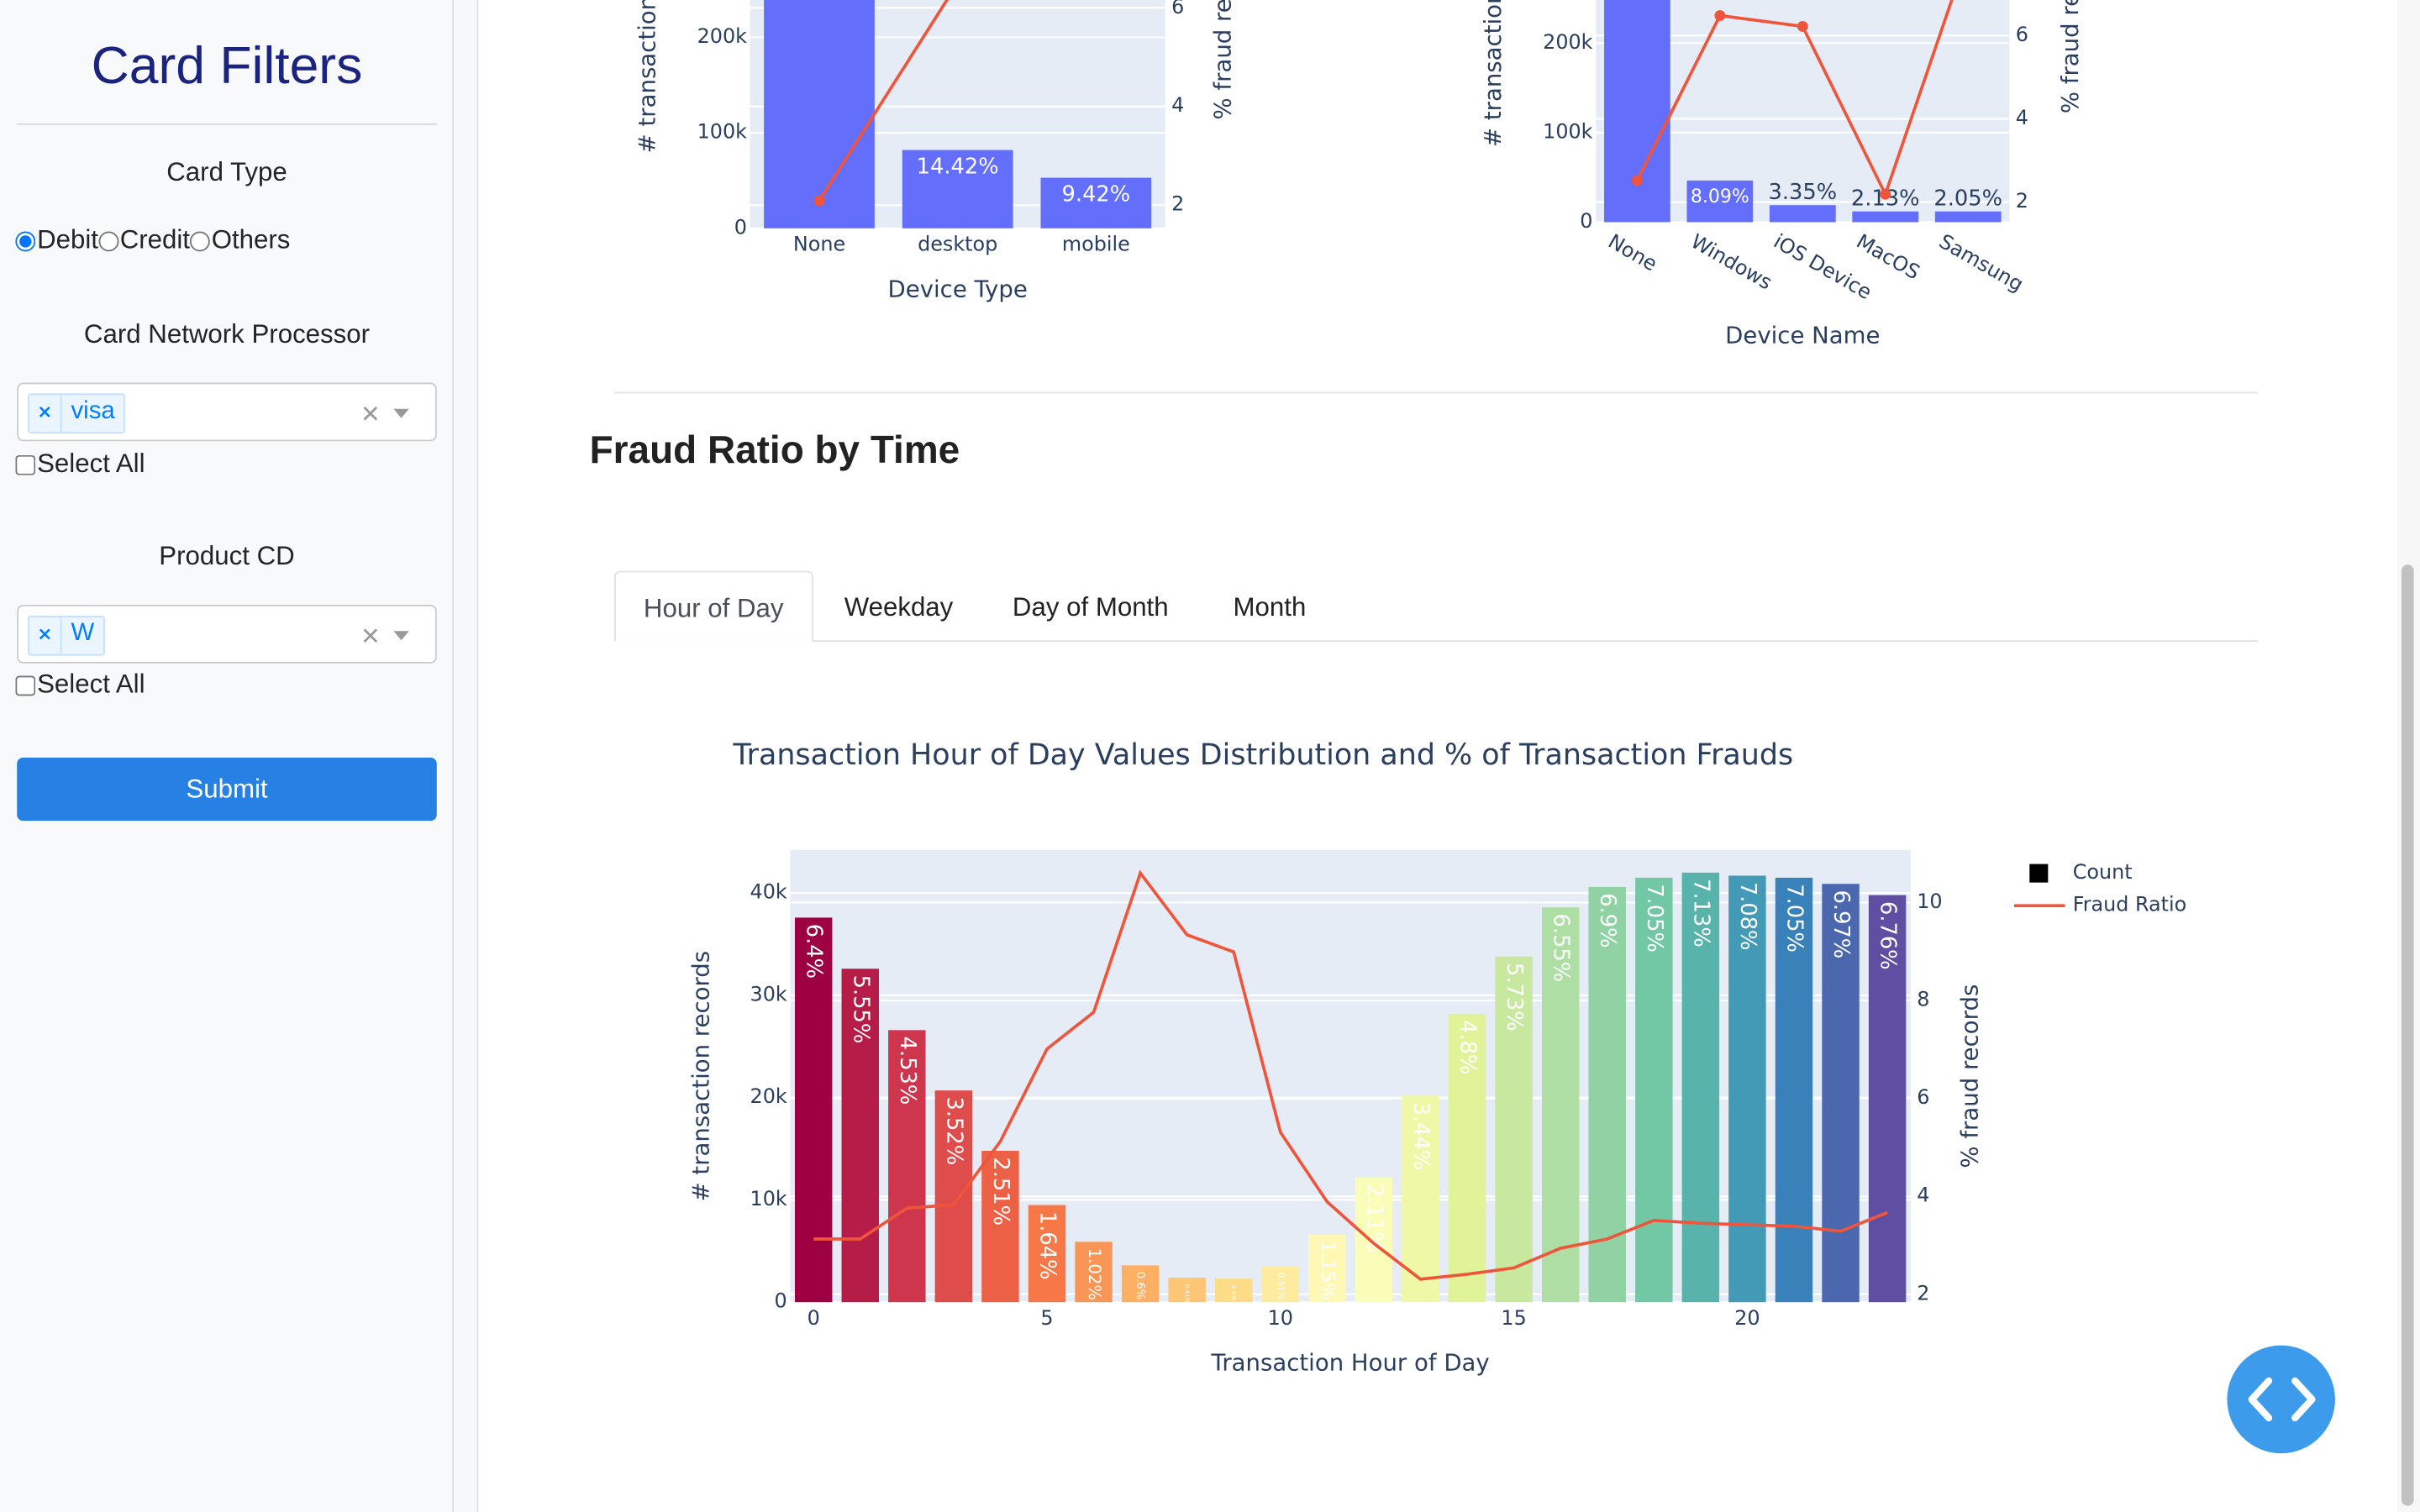 The image size is (2420, 1512). I want to click on y-tick-label: 20k, so click(768, 1096).